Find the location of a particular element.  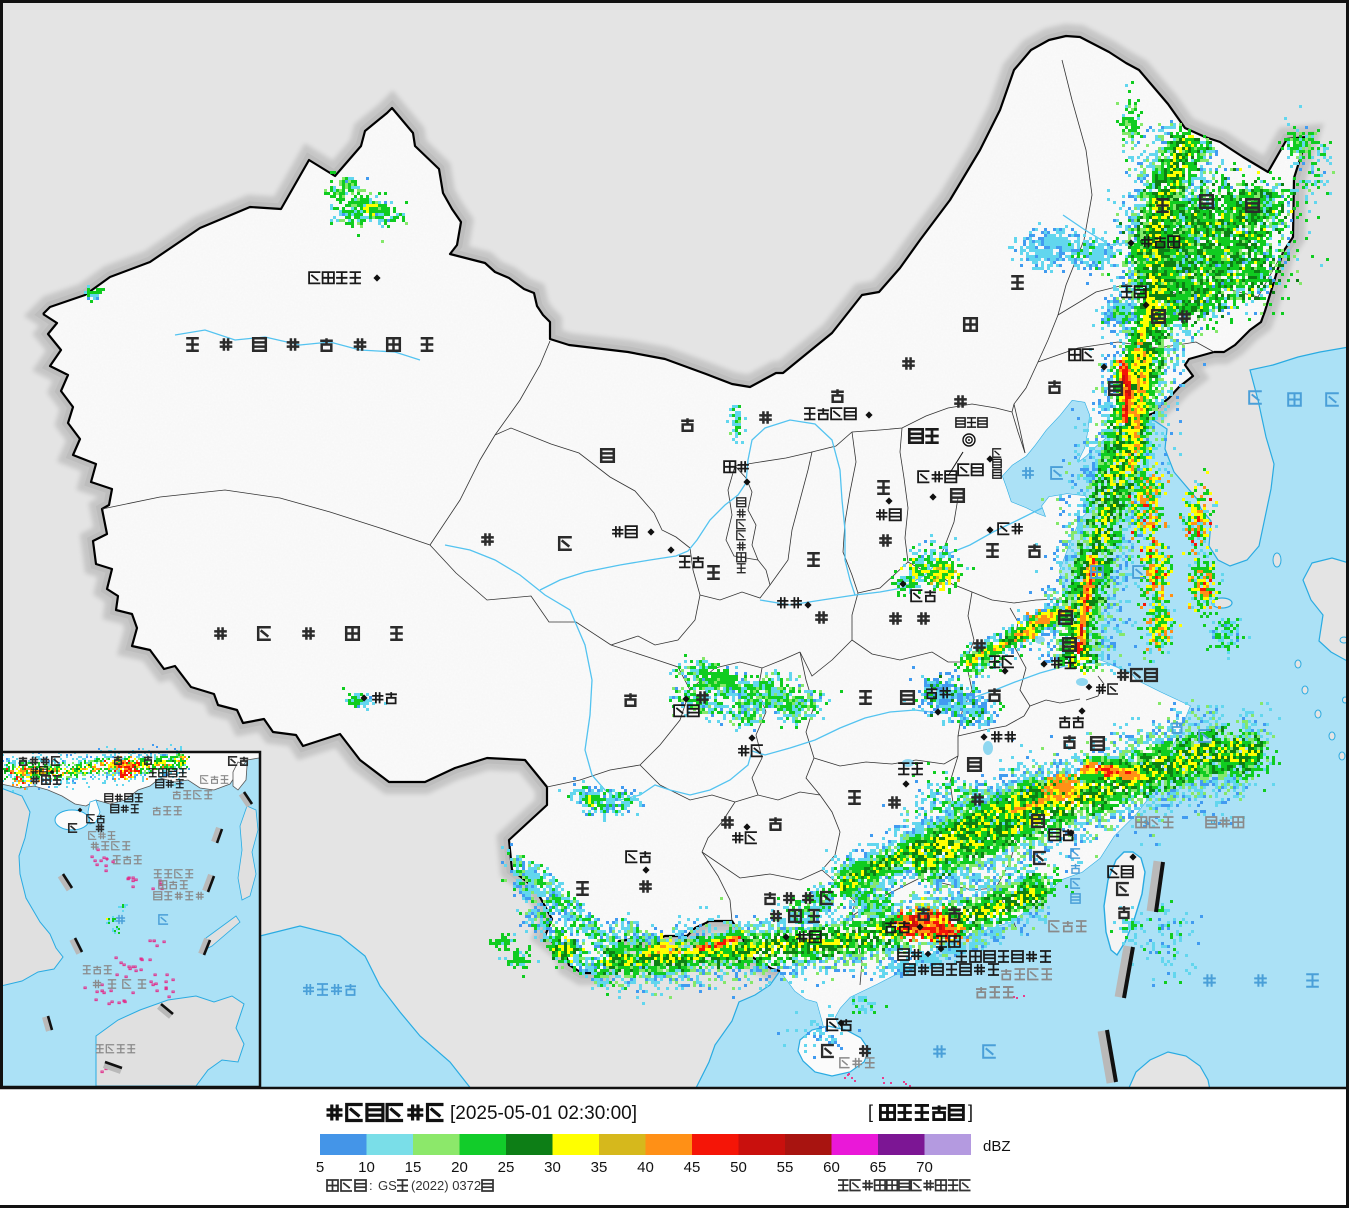

svg-text: 10 is located at coordinates (366, 1167).